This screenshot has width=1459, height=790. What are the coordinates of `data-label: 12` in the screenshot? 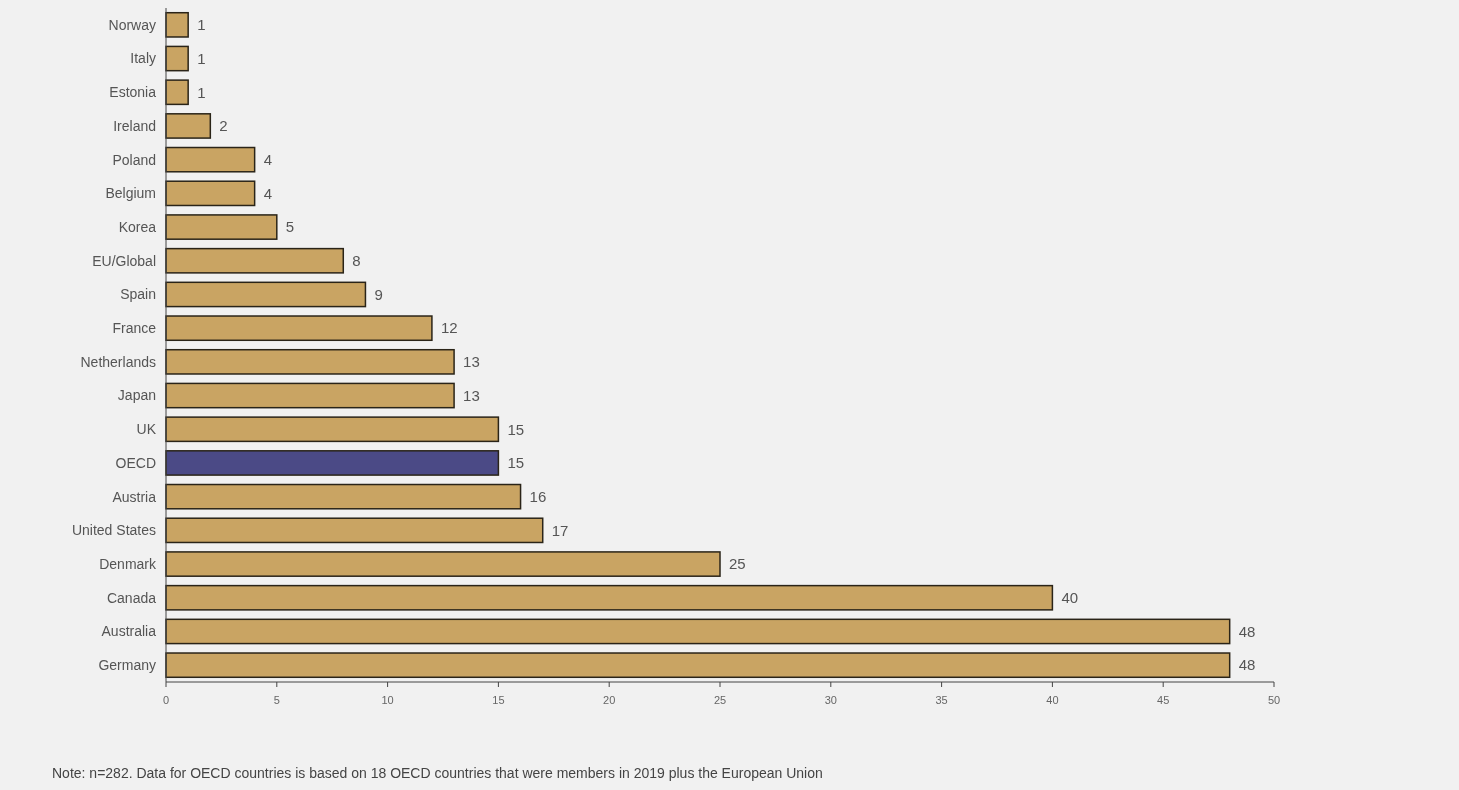 It's located at (449, 328).